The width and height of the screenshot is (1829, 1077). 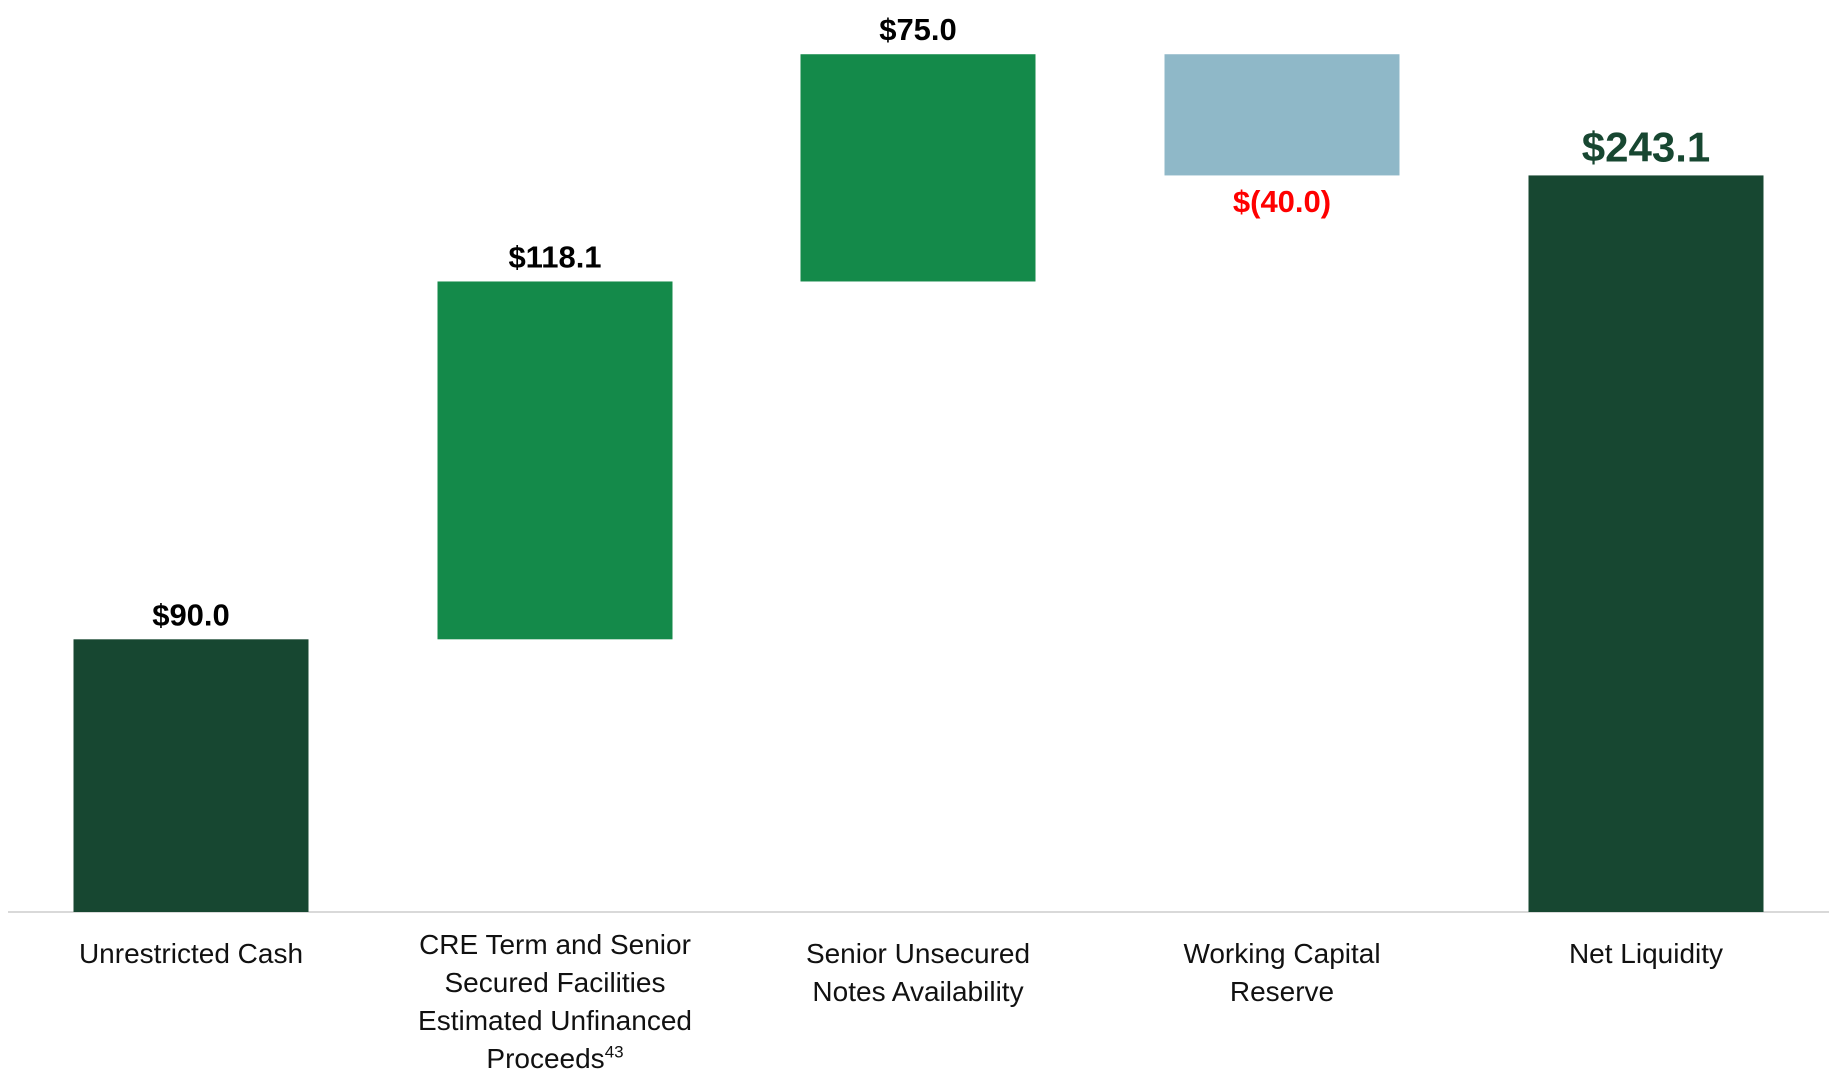 I want to click on category-text: Senior Unsecured Notes Availability, so click(x=918, y=972).